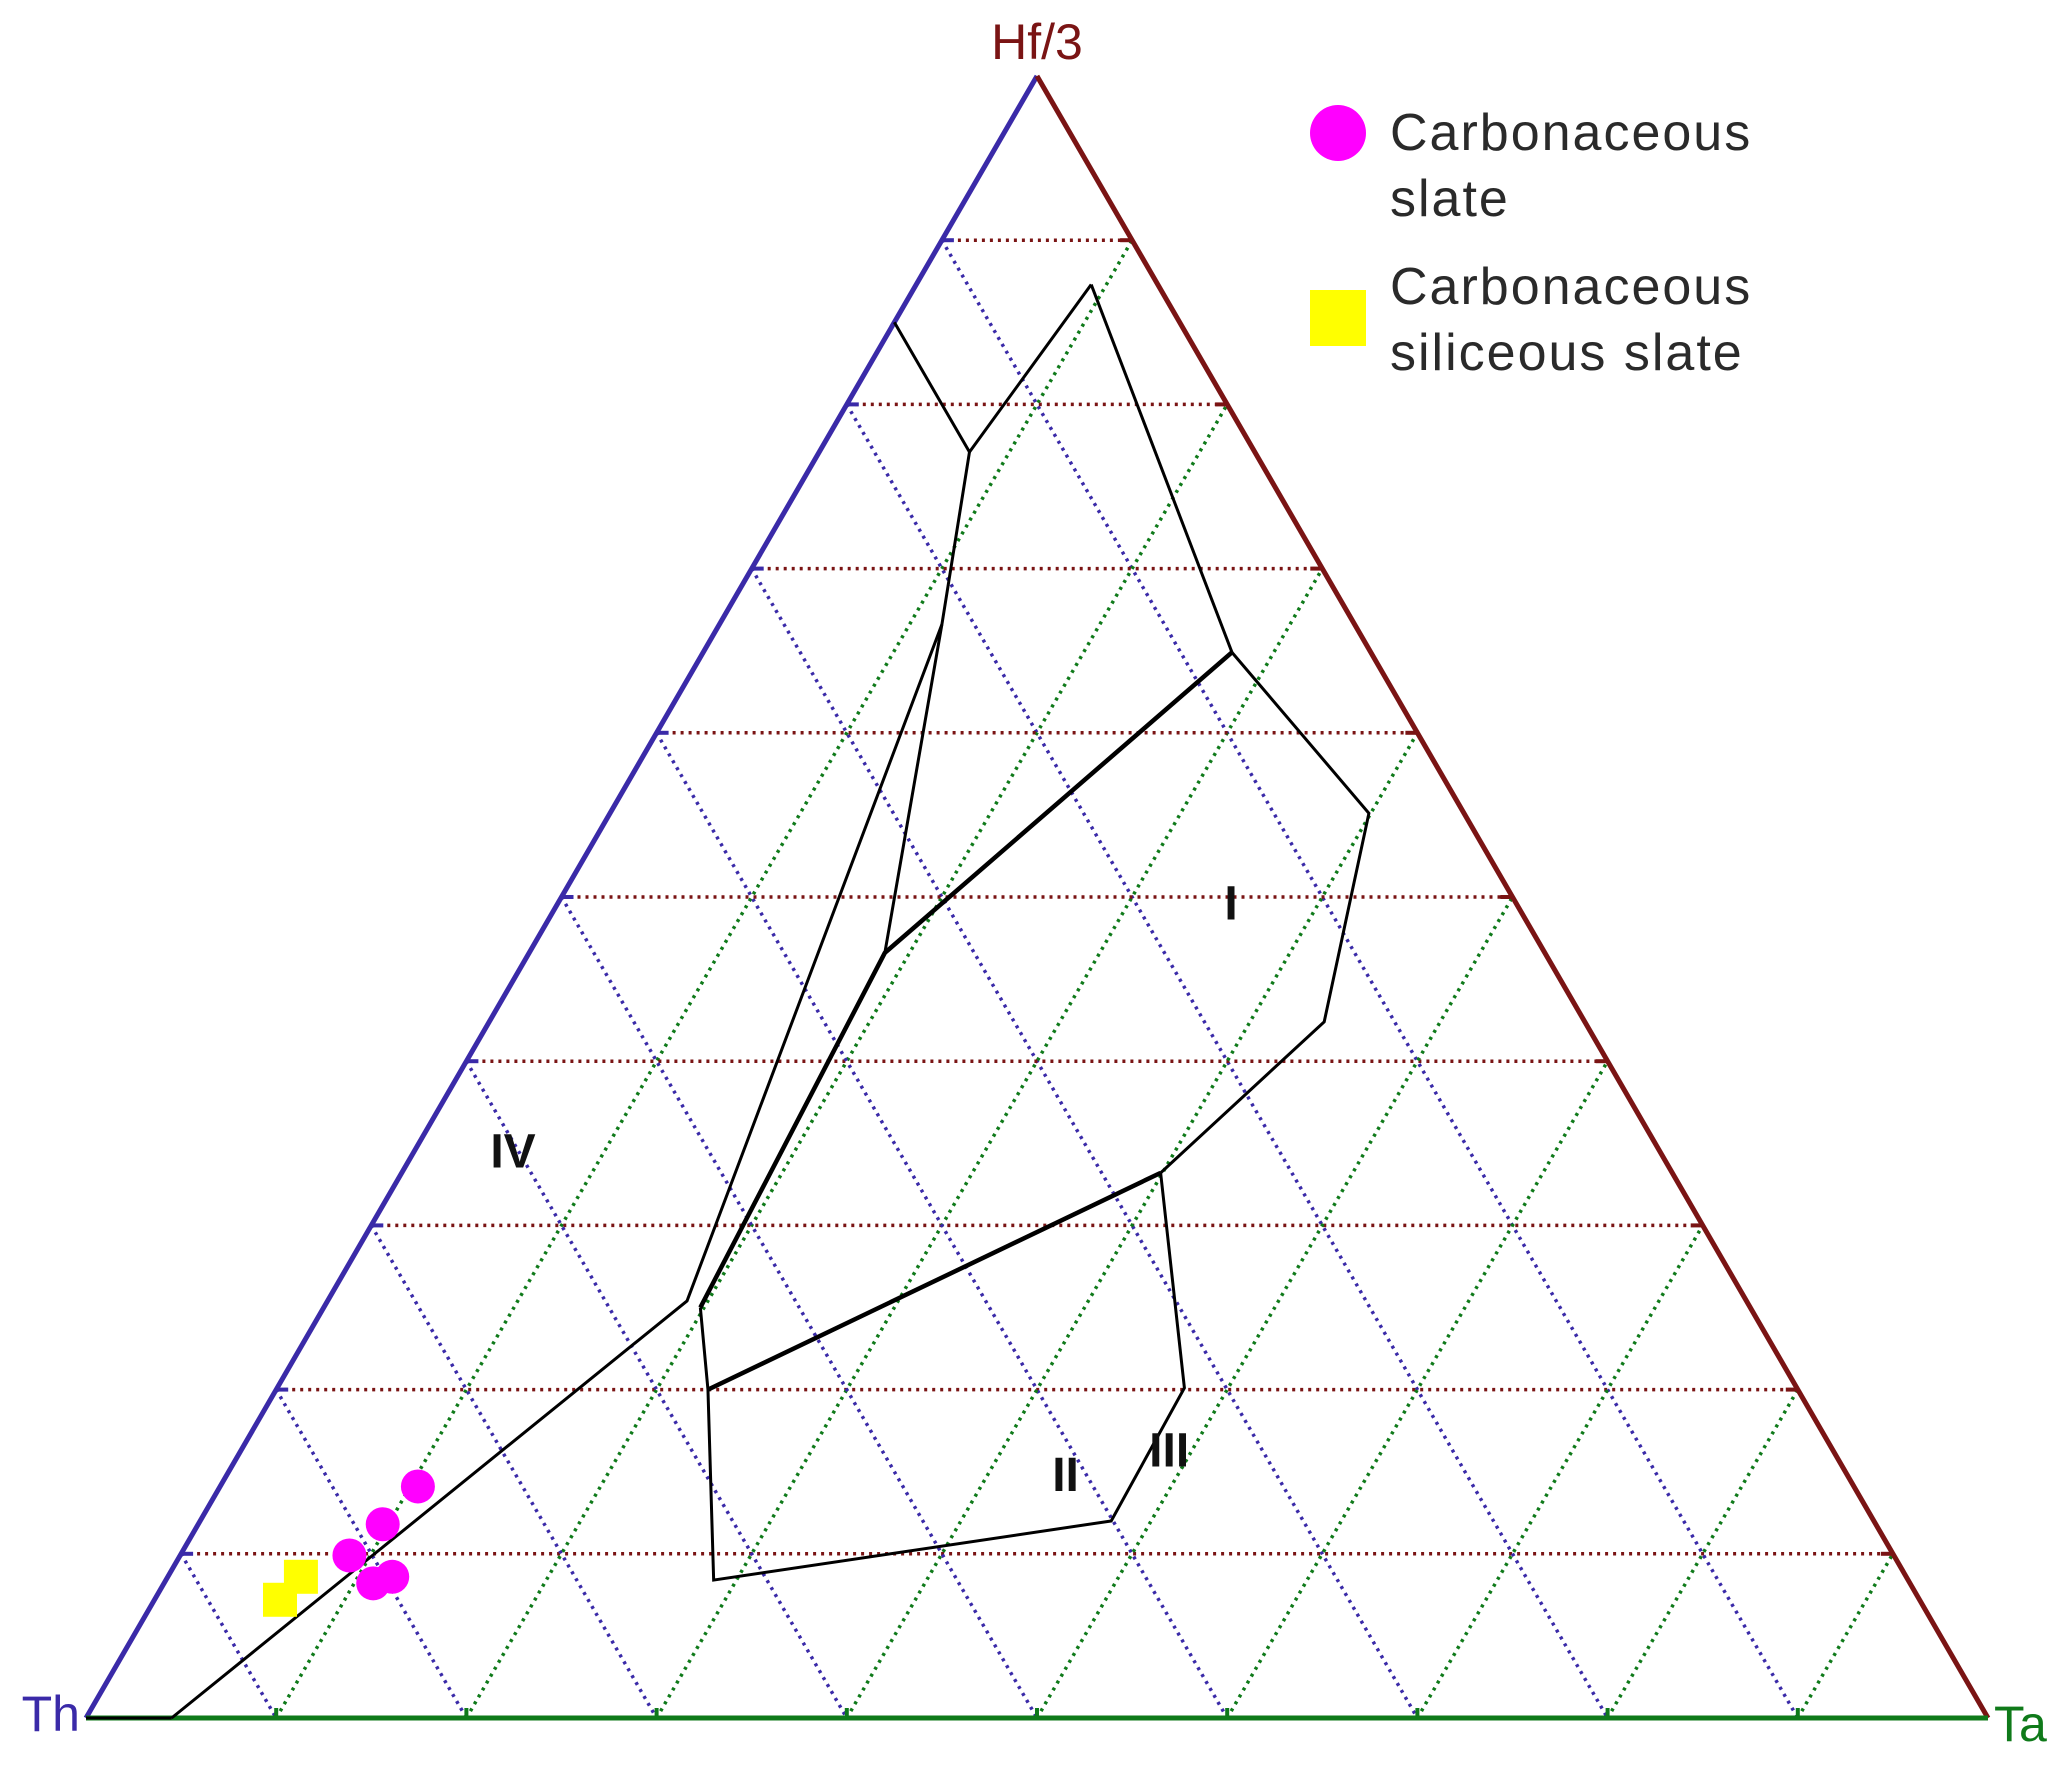 This screenshot has width=2062, height=1771. Describe the element at coordinates (1065, 1475) in the screenshot. I see `region-label: II` at that location.